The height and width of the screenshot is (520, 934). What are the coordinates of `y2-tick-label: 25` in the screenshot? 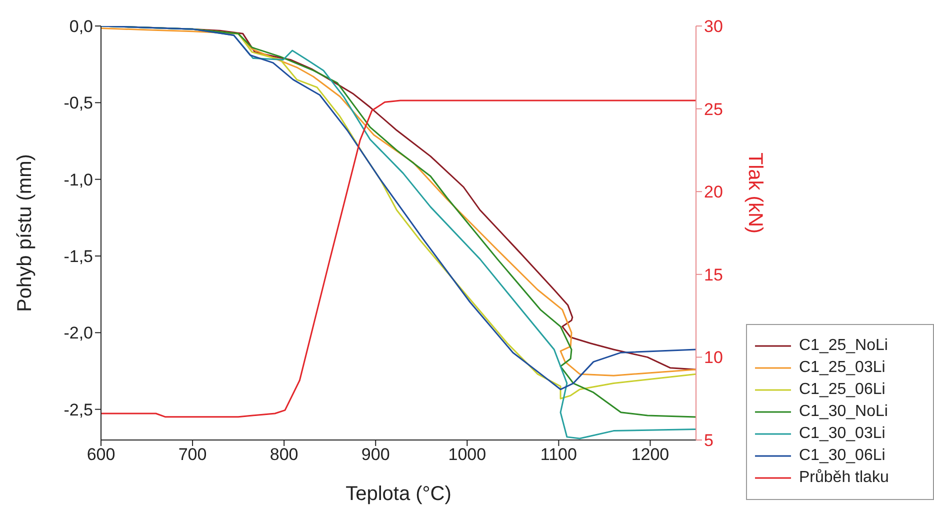 It's located at (713, 109).